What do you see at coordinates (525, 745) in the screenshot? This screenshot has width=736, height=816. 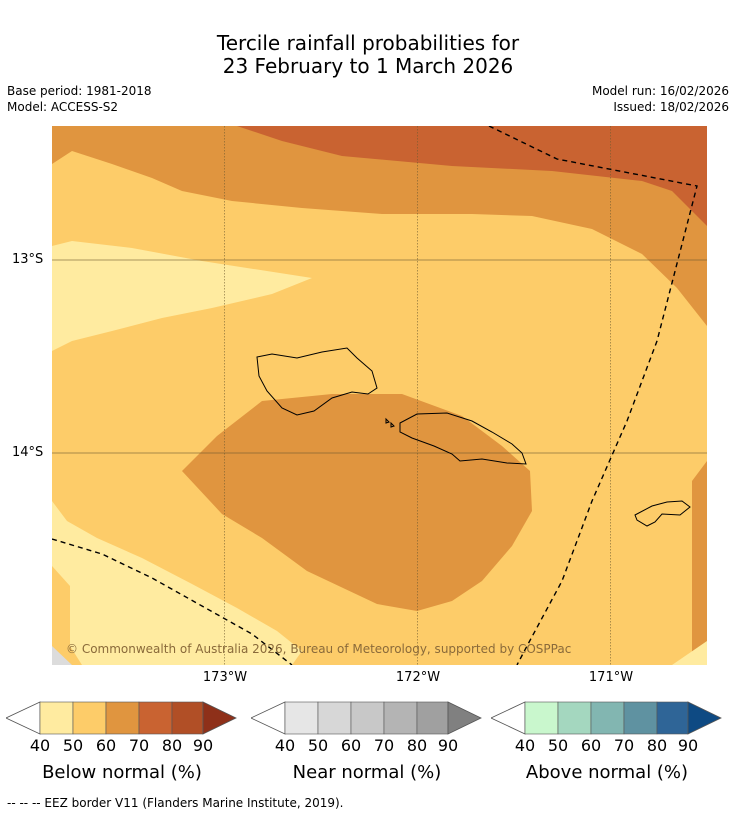 I see `cbar-above-tick-40: 40` at bounding box center [525, 745].